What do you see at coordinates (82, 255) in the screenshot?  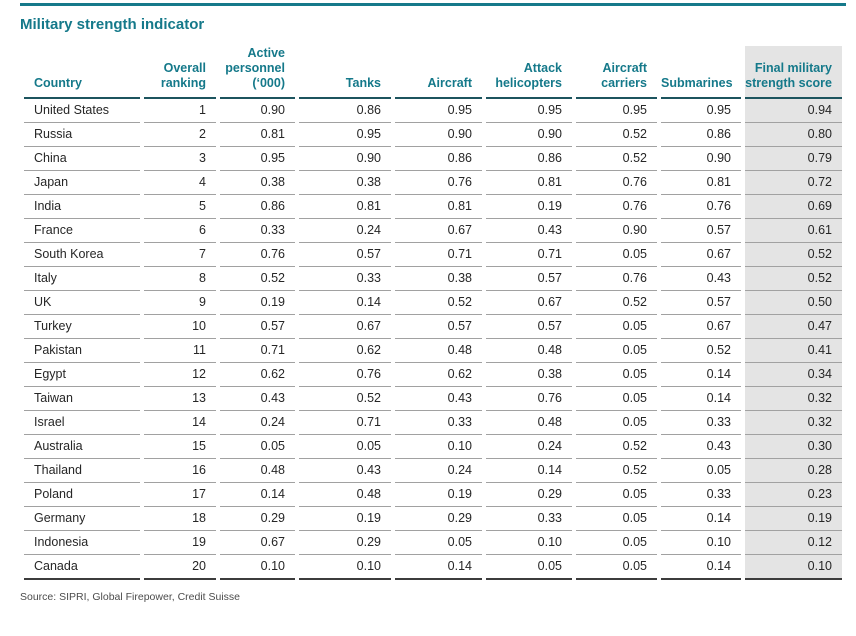 I see `country-cell: South Korea` at bounding box center [82, 255].